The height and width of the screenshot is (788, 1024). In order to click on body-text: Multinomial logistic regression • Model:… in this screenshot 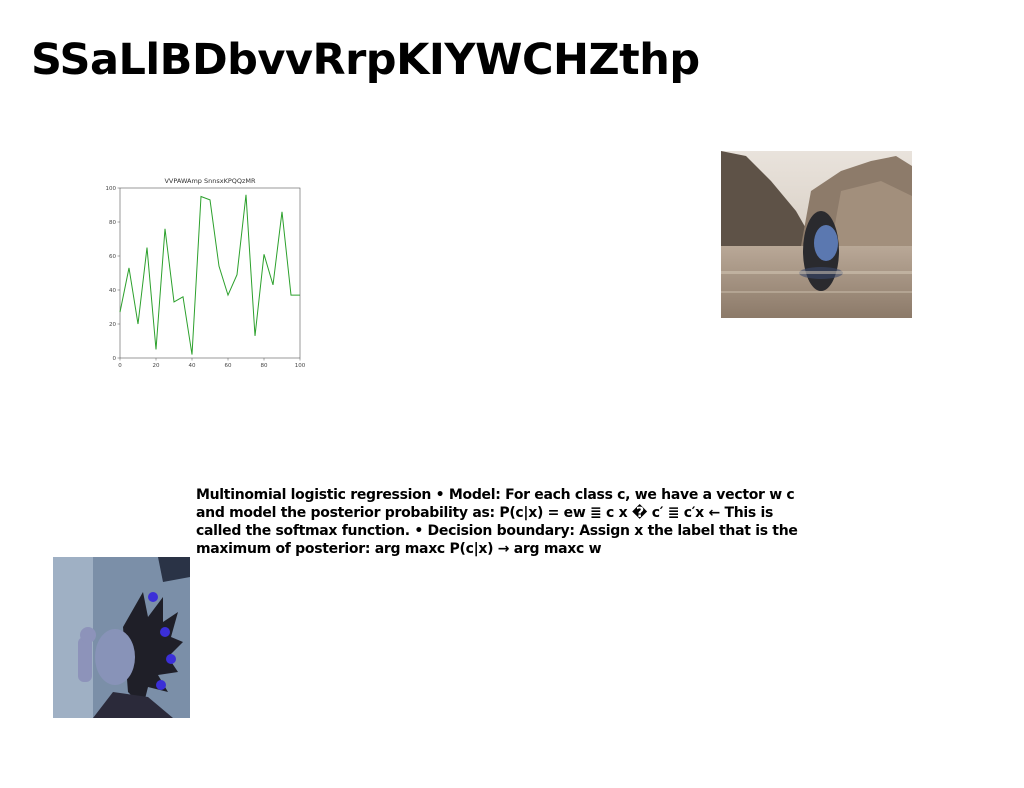, I will do `click(497, 522)`.